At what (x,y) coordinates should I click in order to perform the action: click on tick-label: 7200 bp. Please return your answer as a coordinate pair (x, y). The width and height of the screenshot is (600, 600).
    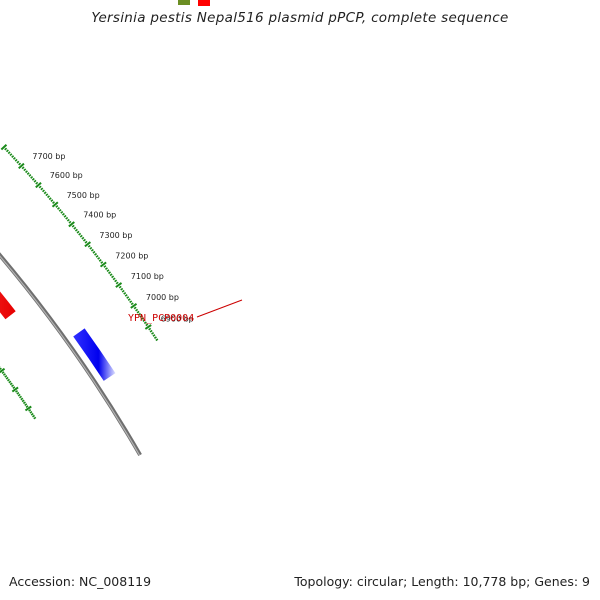
    Looking at the image, I should click on (131, 255).